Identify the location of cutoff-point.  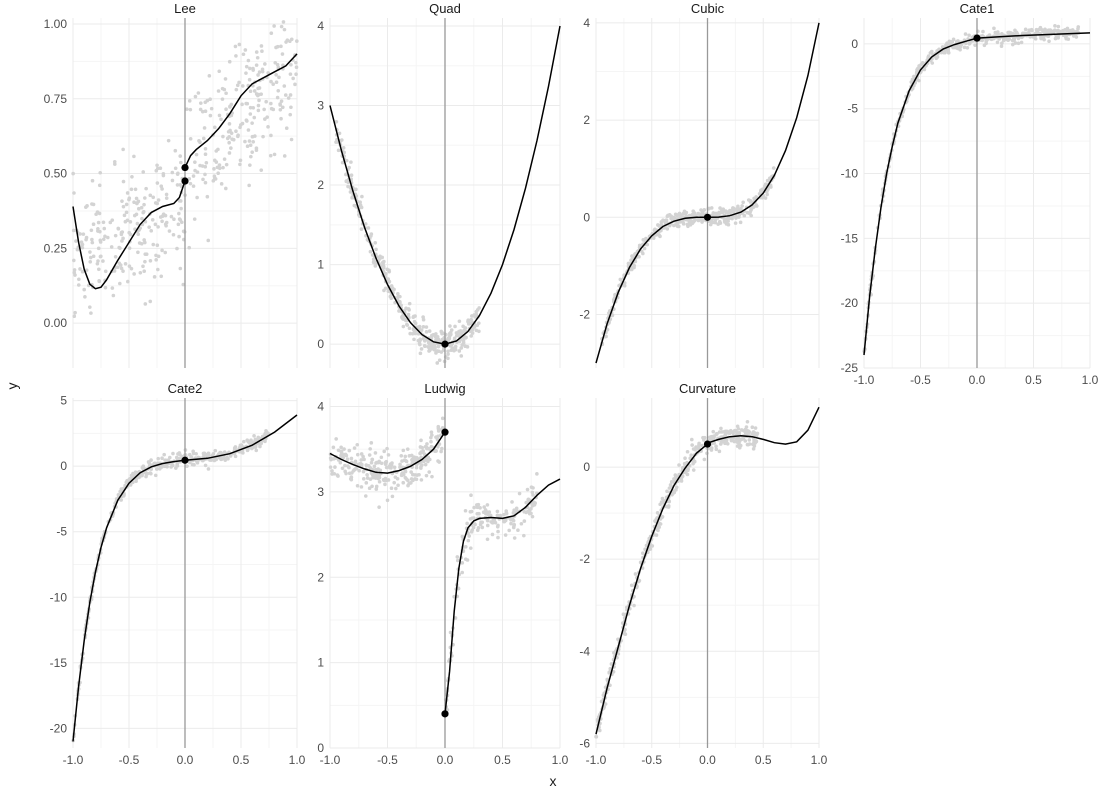
(445, 344).